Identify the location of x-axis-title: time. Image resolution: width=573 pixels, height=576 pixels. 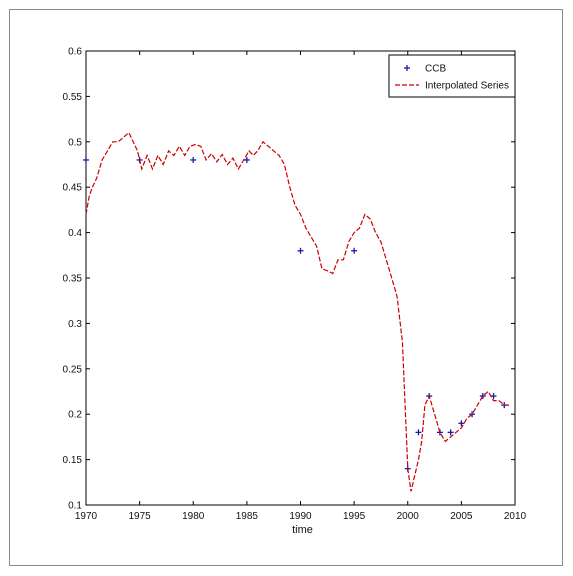
(302, 530).